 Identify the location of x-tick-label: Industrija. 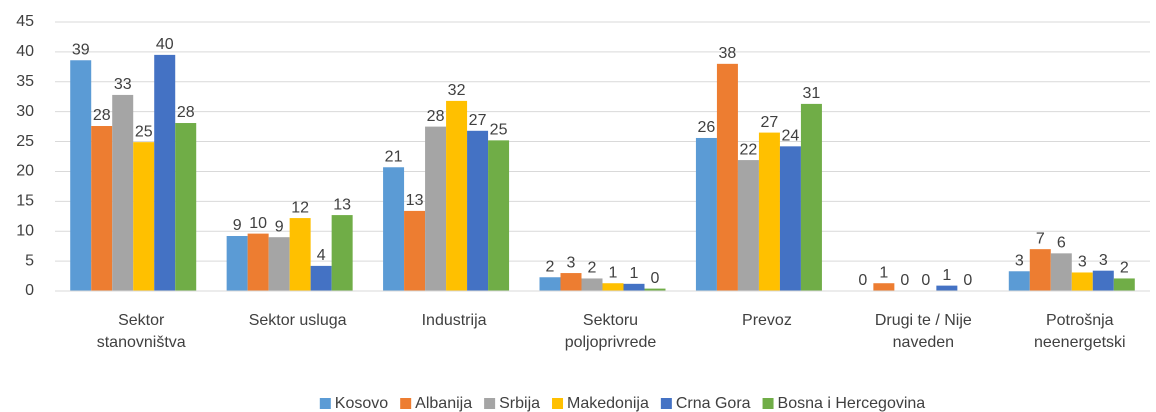
(454, 320).